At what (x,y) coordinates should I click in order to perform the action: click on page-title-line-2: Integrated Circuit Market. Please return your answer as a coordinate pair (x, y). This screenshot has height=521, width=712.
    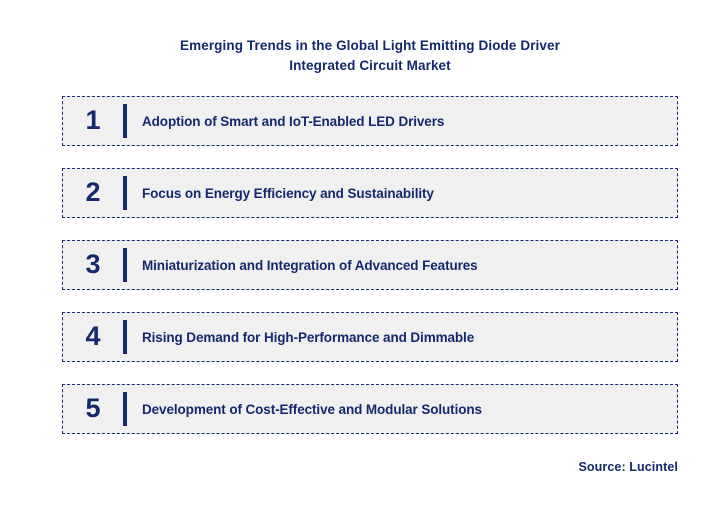
    Looking at the image, I should click on (370, 65).